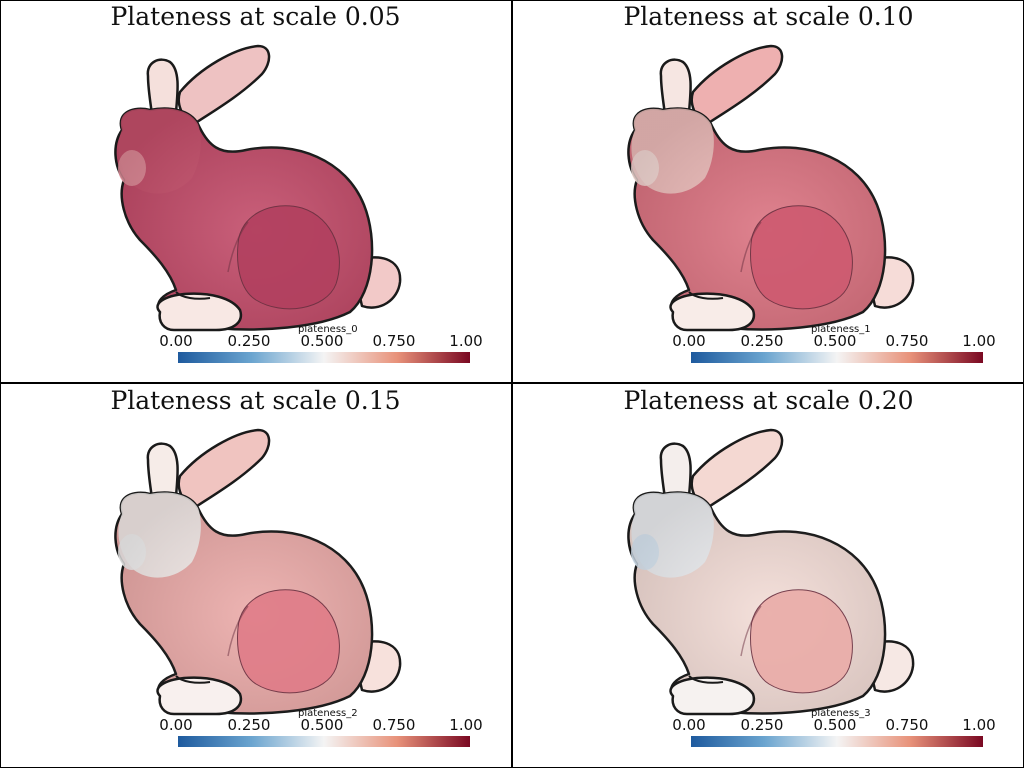  I want to click on panel-title: Plateness at scale 0.10, so click(768, 16).